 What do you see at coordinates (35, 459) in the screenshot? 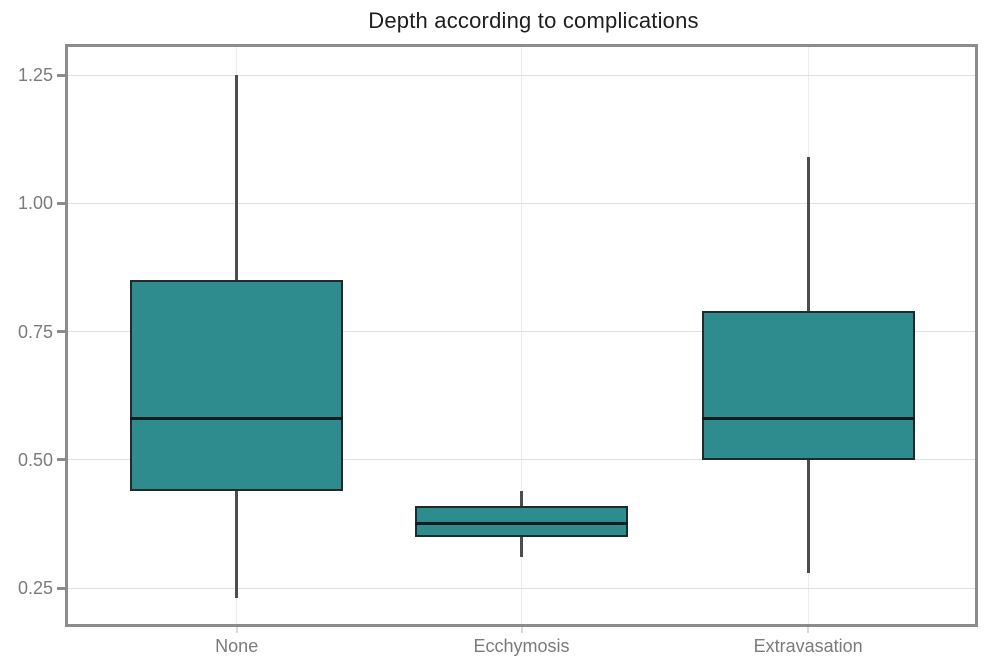
I see `y-tick-label: 0.50` at bounding box center [35, 459].